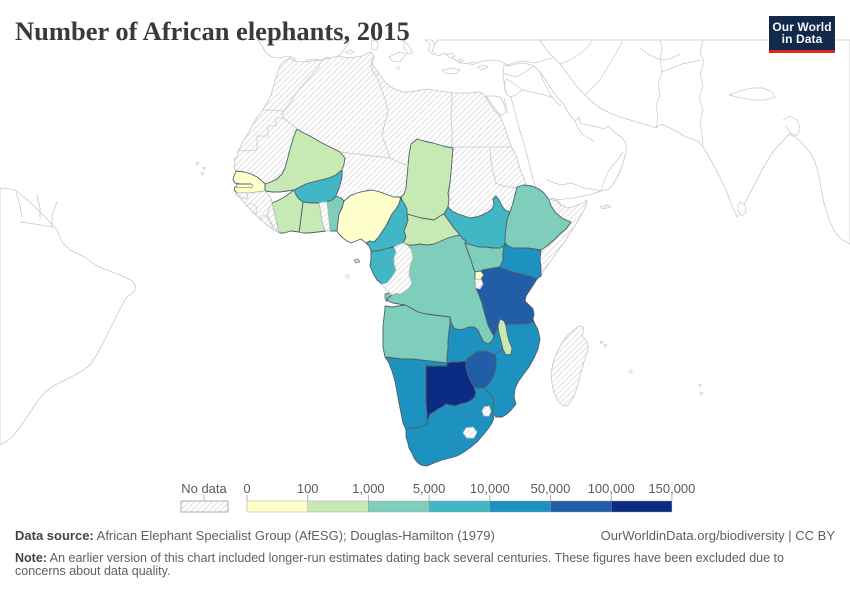  I want to click on svg-text: 1,000, so click(368, 488).